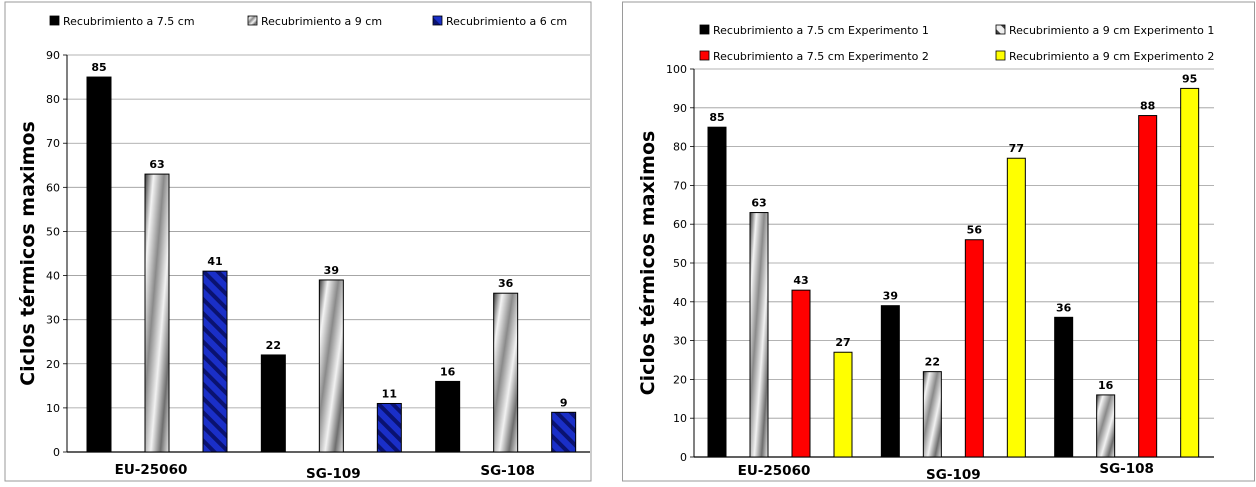  What do you see at coordinates (1111, 56) in the screenshot?
I see `legend-entry: Recubrimiento a 9 cm Experimento 2` at bounding box center [1111, 56].